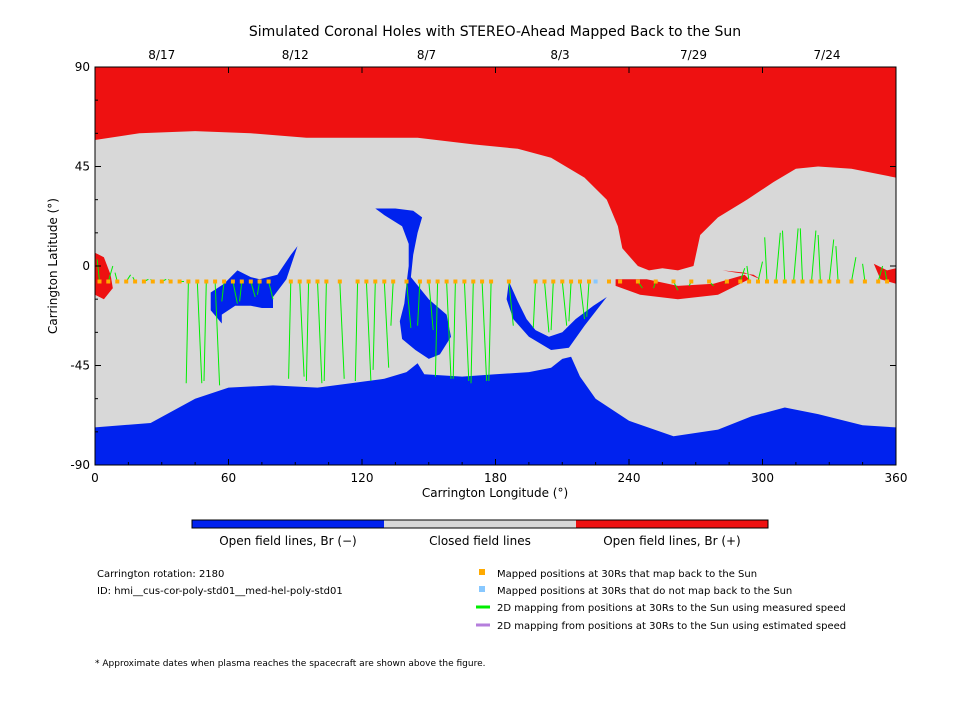  I want to click on x-tick-label: 0, so click(95, 478).